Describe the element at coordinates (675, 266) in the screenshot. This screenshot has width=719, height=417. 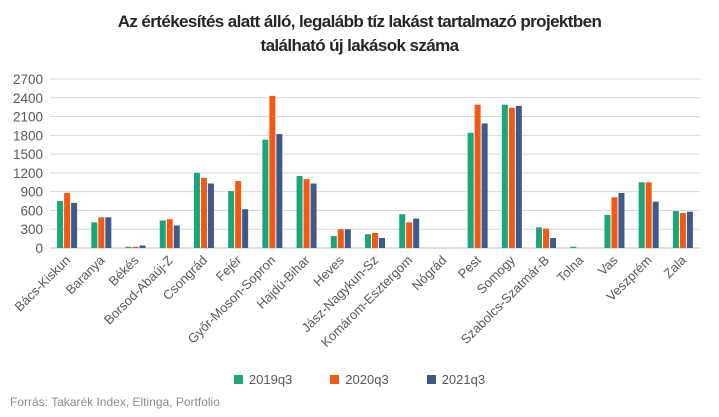
I see `x-category-label: Zala` at that location.